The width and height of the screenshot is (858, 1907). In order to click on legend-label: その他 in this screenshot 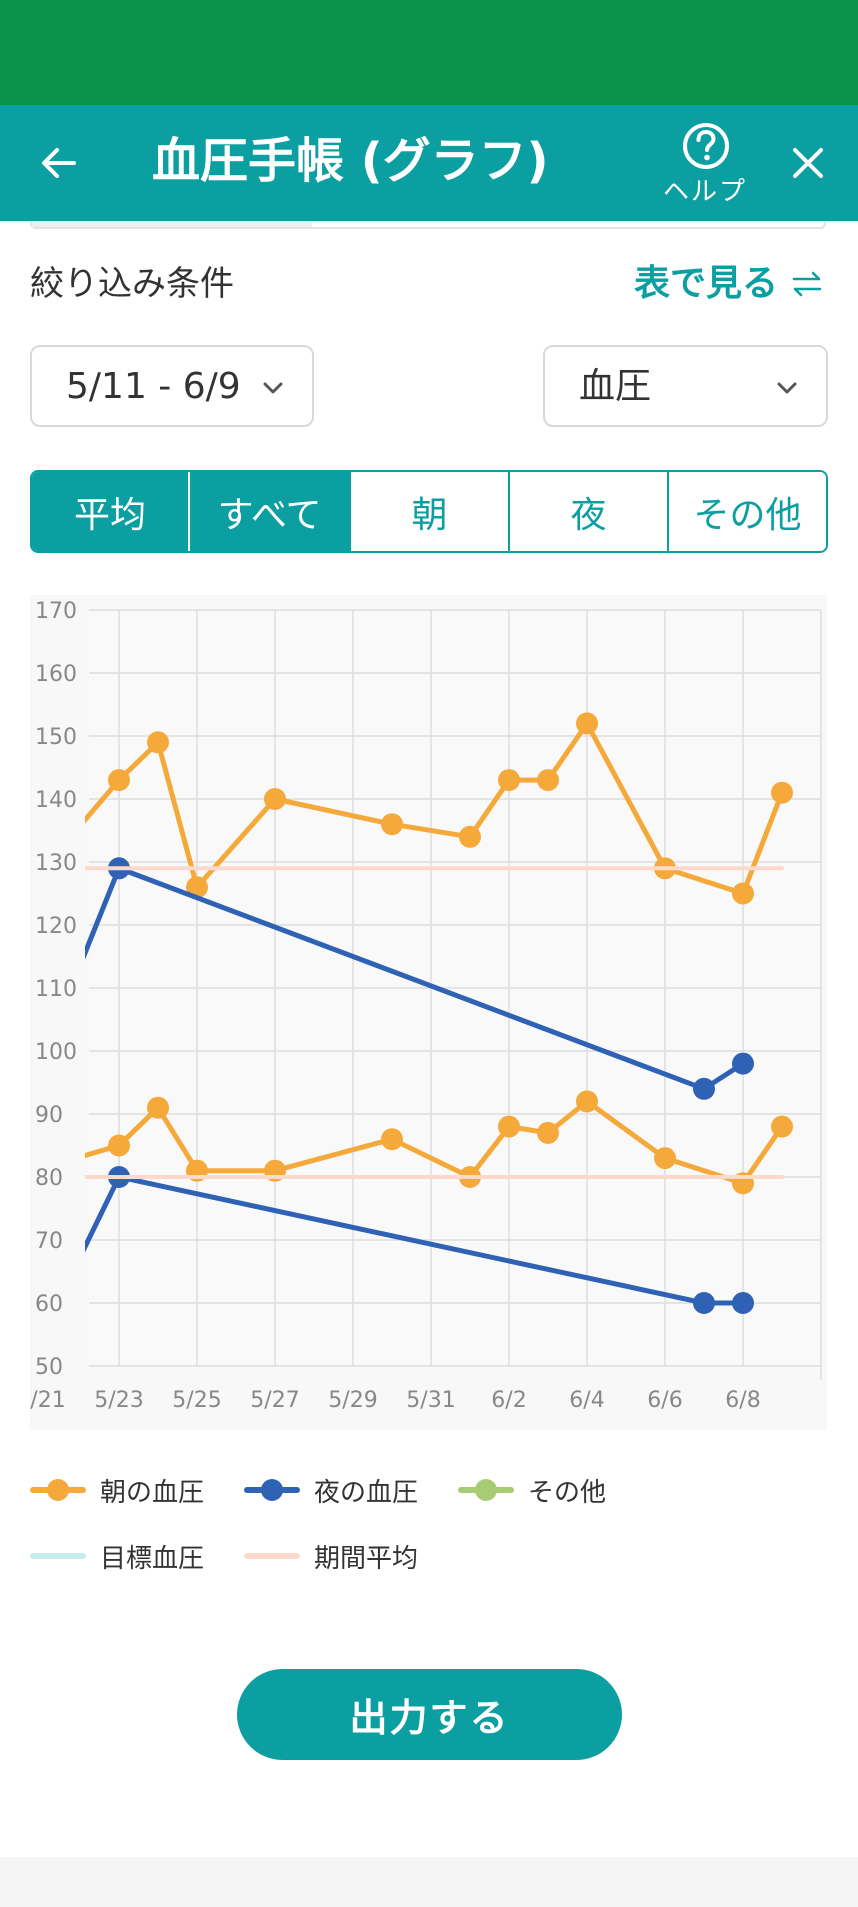, I will do `click(567, 1492)`.